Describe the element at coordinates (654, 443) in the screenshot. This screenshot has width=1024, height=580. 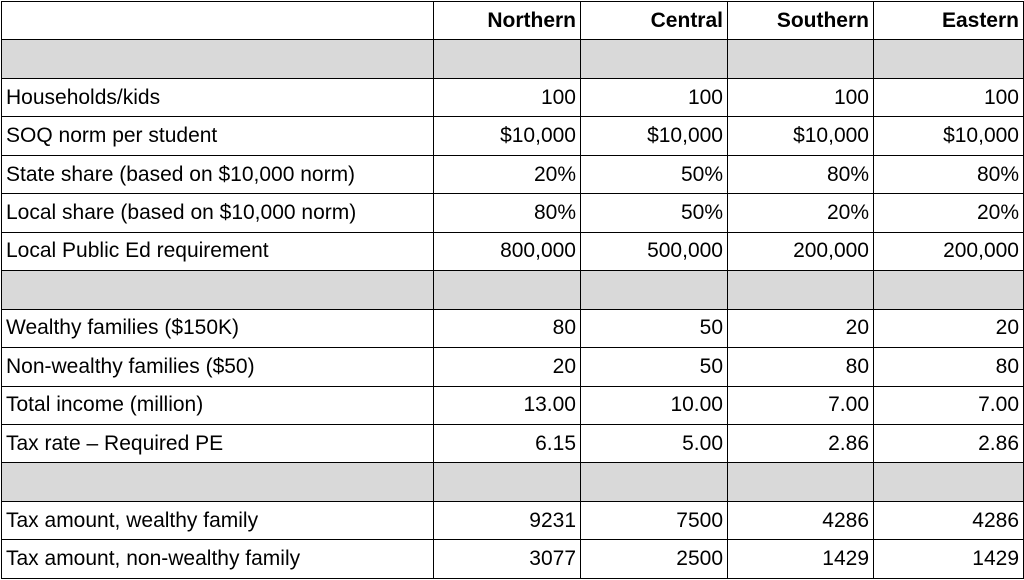
I see `cell: 5.00` at that location.